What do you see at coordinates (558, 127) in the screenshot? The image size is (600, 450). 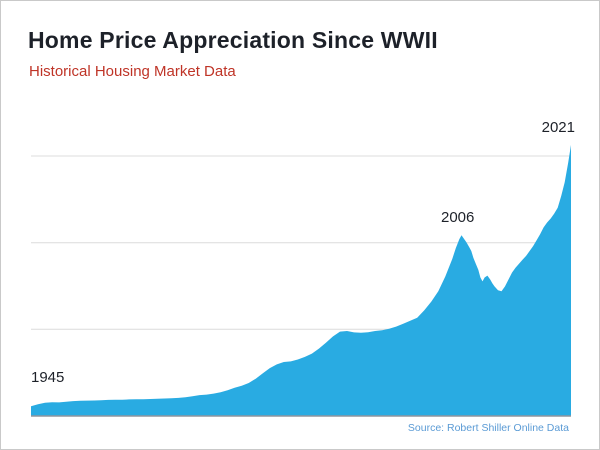 I see `annotation-2021: 2021` at bounding box center [558, 127].